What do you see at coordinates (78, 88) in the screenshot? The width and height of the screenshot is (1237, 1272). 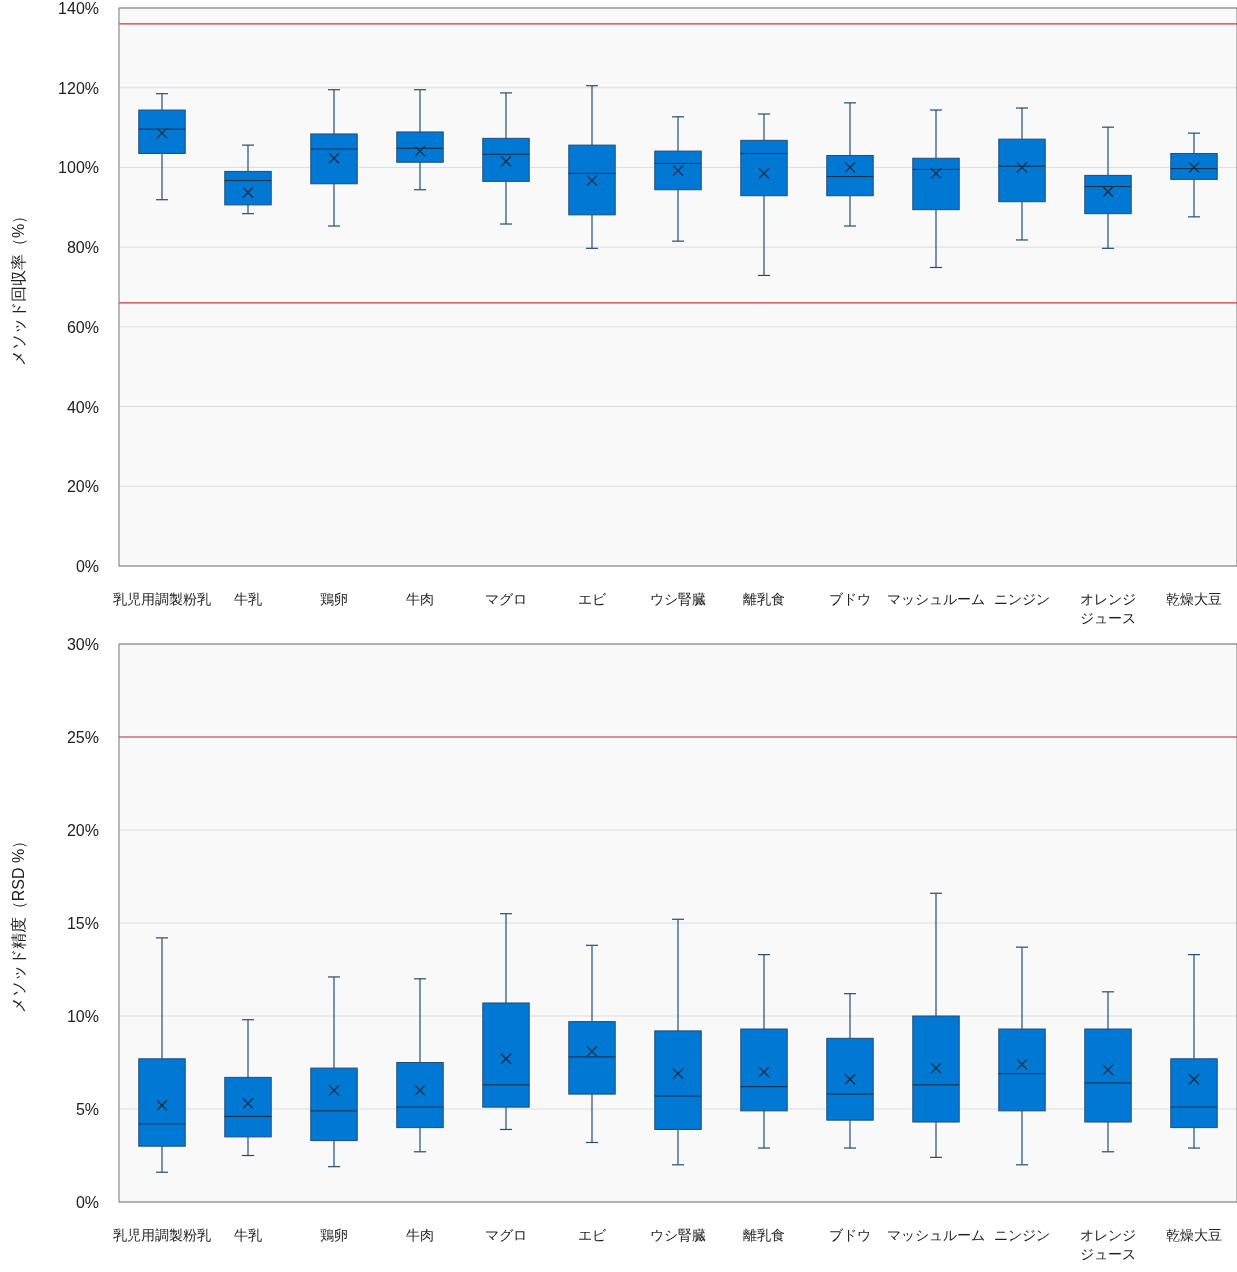 I see `y-tick-label: 120%` at bounding box center [78, 88].